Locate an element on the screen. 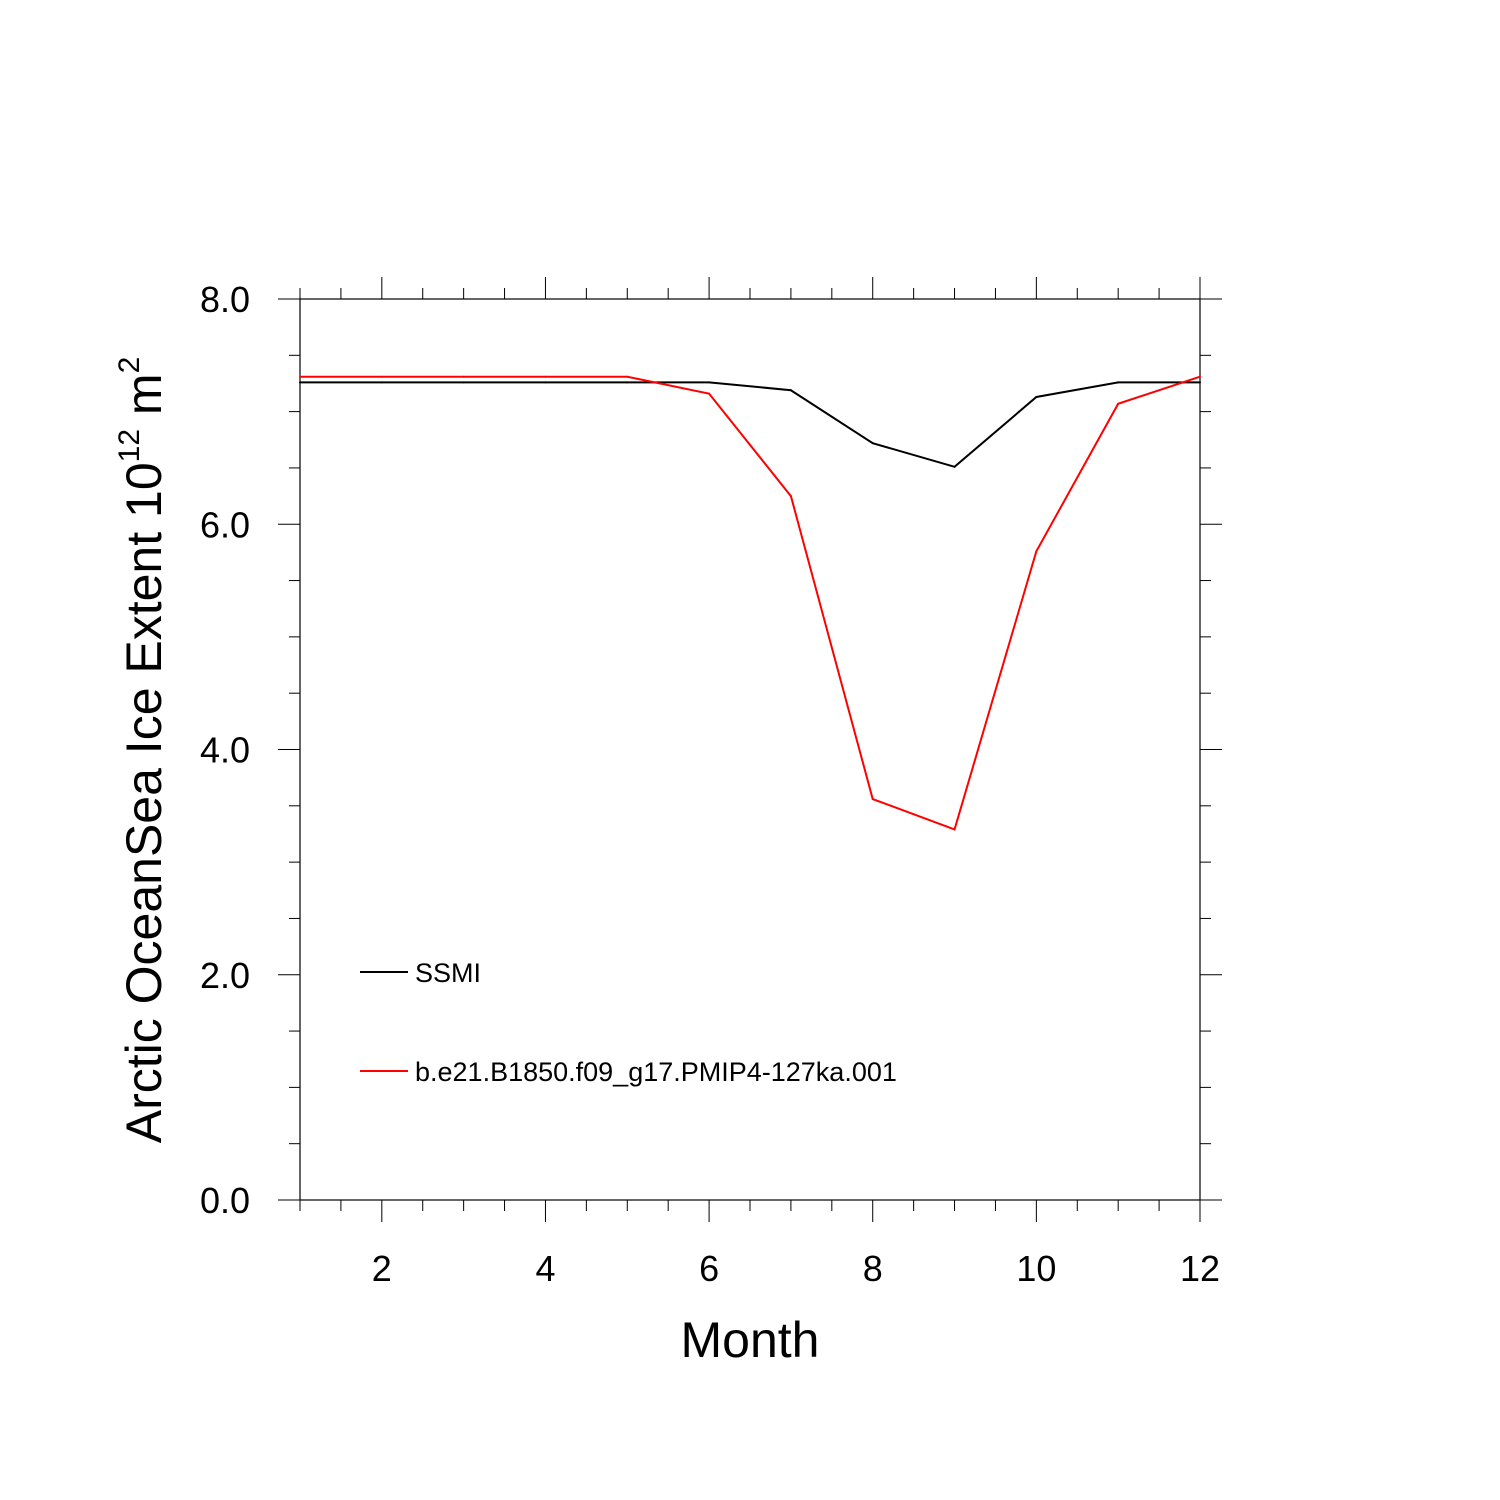 The image size is (1500, 1500). y-tick-label: 4.0 is located at coordinates (225, 750).